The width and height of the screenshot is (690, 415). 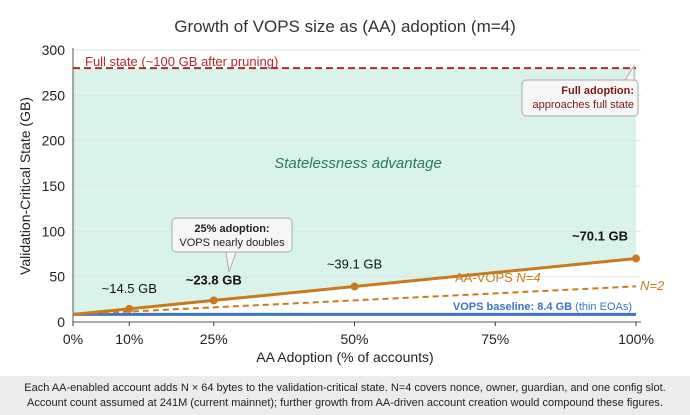 What do you see at coordinates (597, 91) in the screenshot?
I see `callout-title: Full adoption:` at bounding box center [597, 91].